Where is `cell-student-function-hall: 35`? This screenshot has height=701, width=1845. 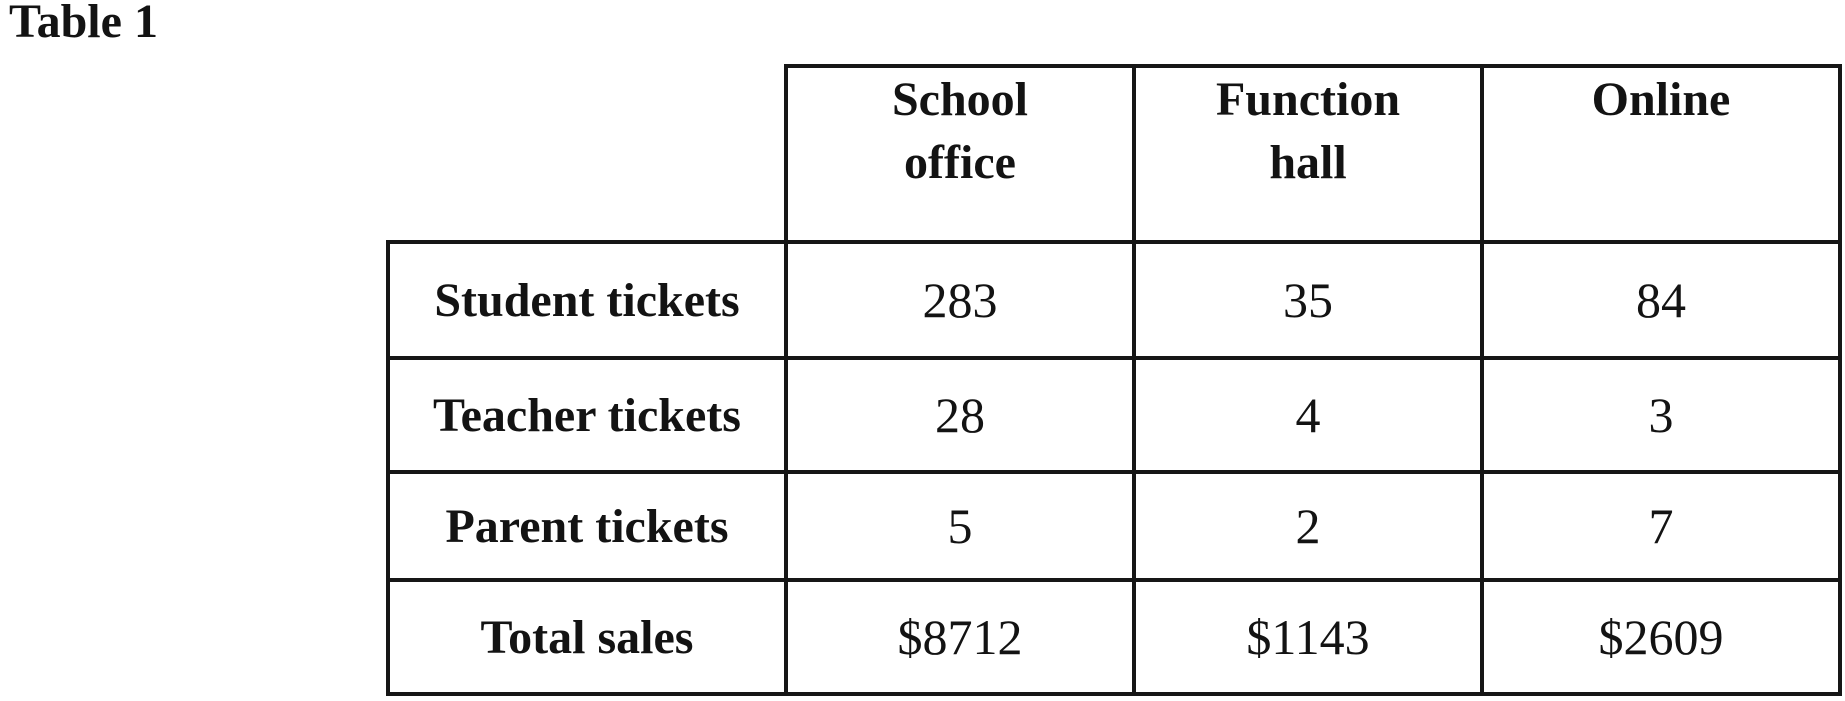
cell-student-function-hall: 35 is located at coordinates (1308, 300).